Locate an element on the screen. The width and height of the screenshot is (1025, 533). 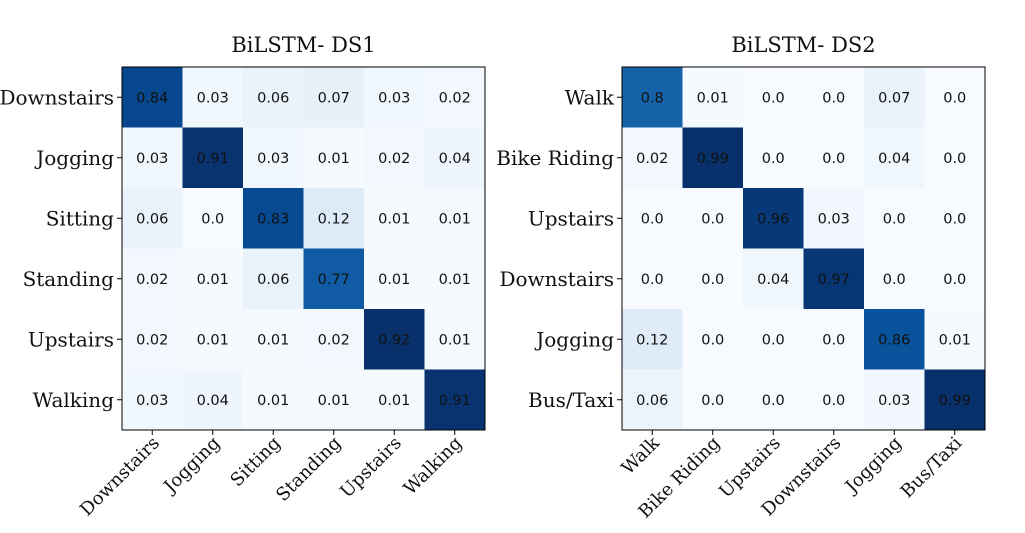
row-label-walking: Walking is located at coordinates (74, 400).